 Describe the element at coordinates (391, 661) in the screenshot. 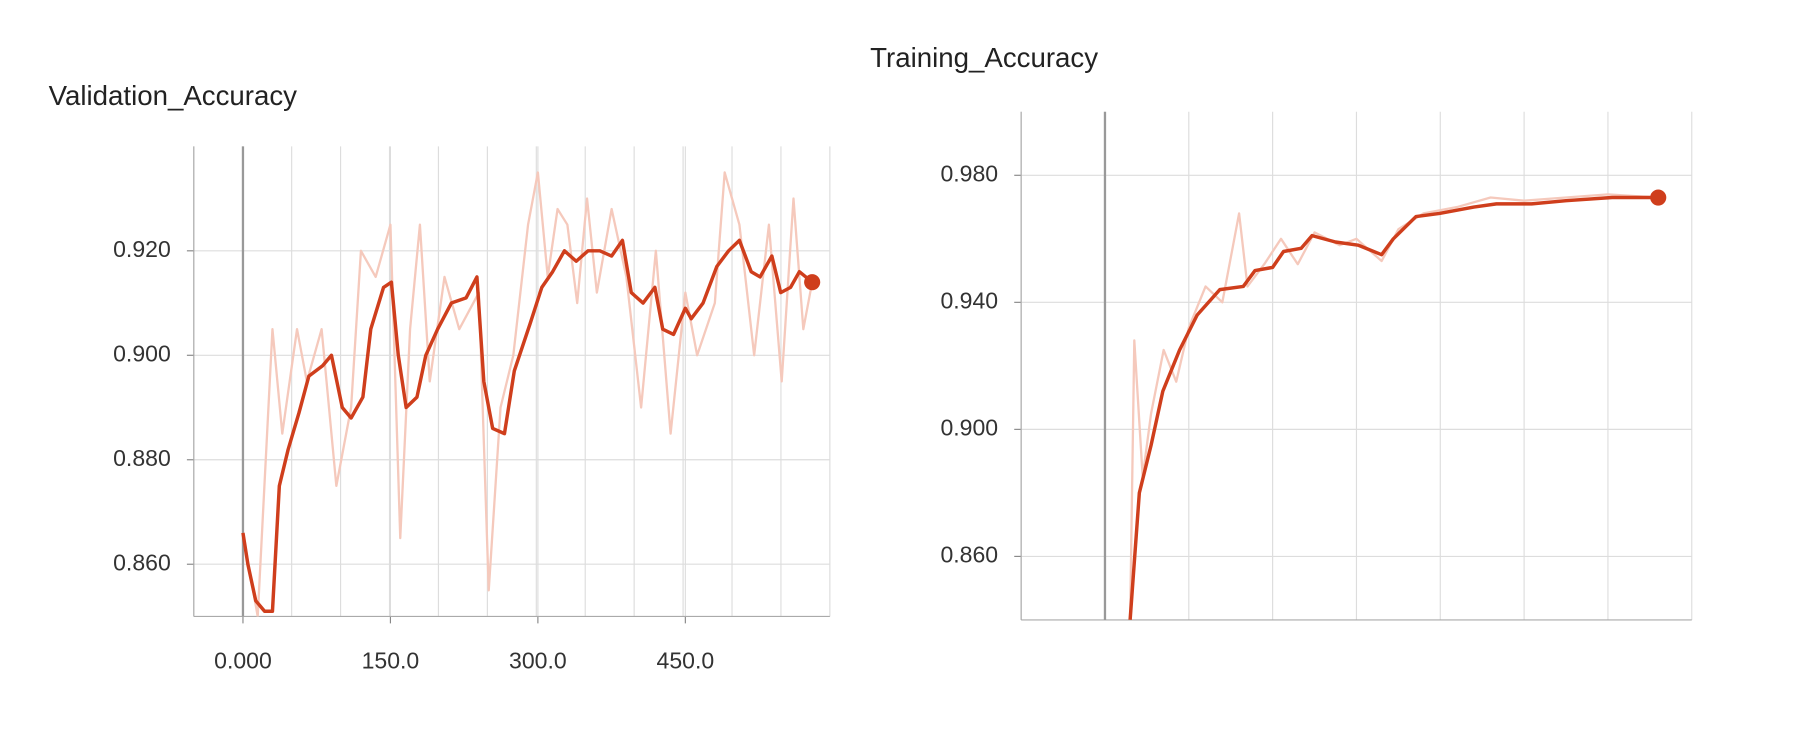

I see `x-tick-label: 150.0` at that location.